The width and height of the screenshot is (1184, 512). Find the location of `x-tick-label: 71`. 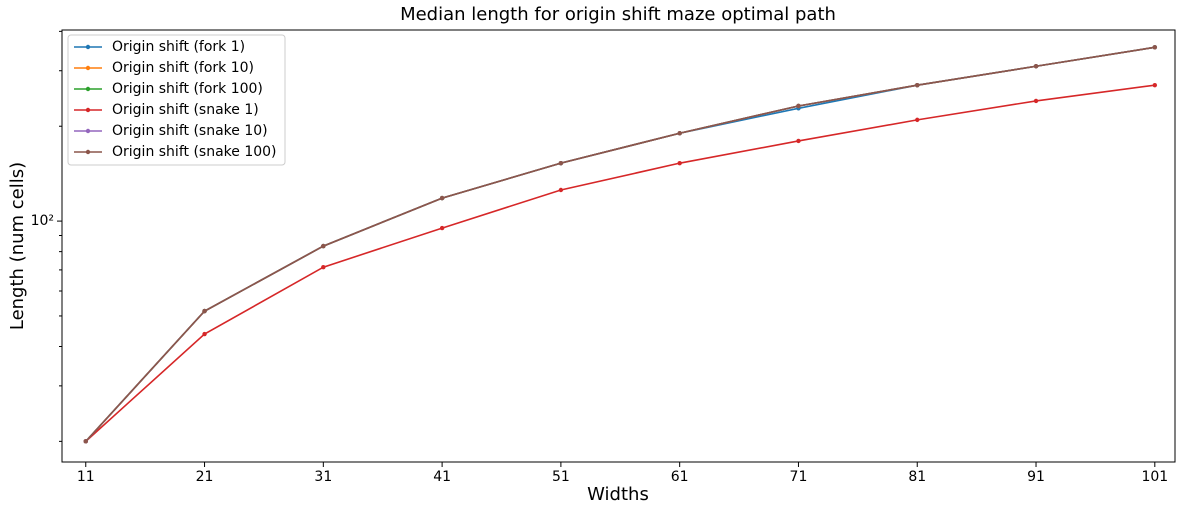

x-tick-label: 71 is located at coordinates (799, 477).